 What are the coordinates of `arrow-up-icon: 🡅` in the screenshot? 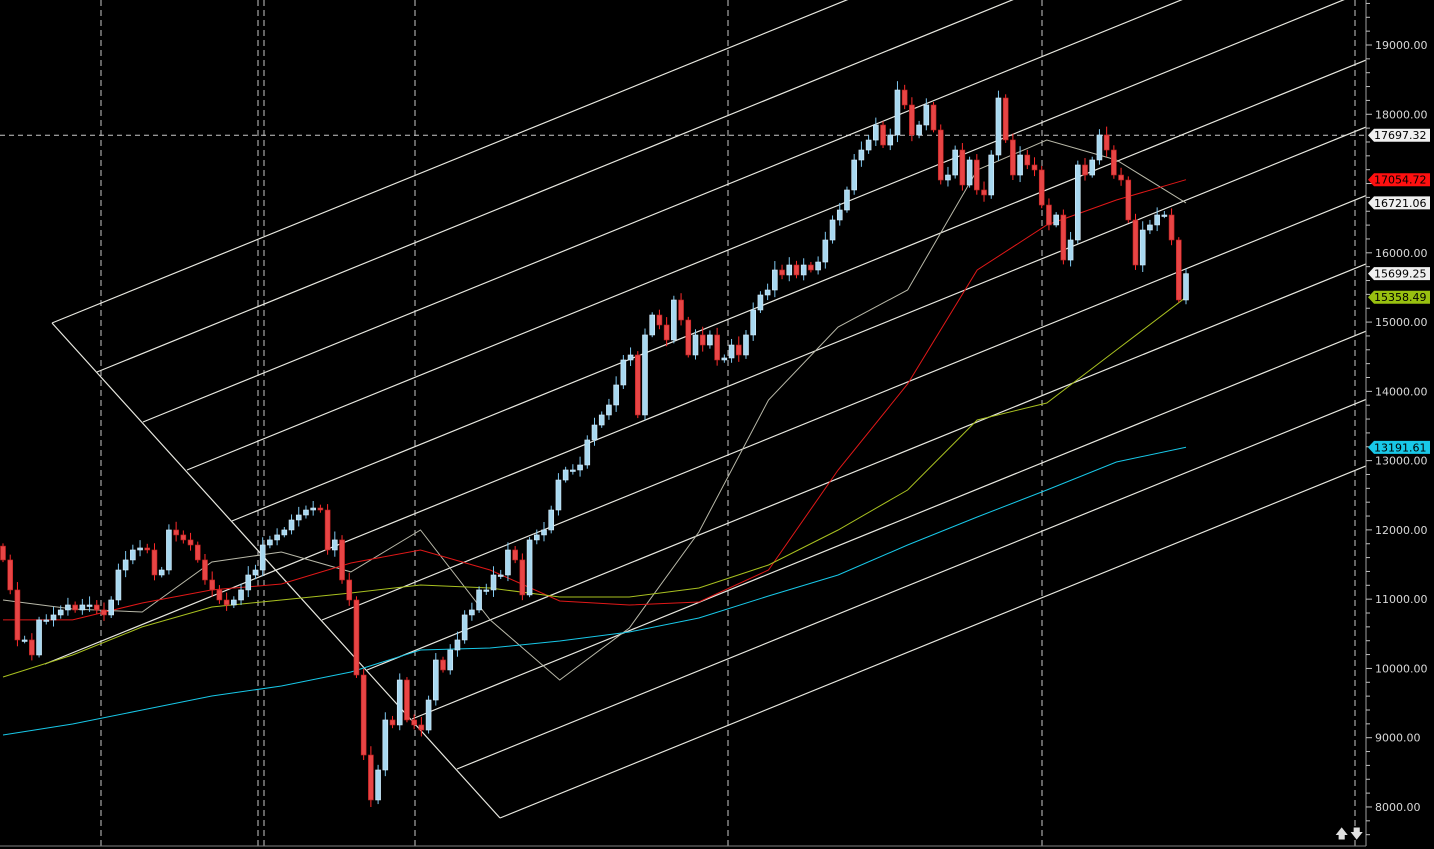 It's located at (1342, 834).